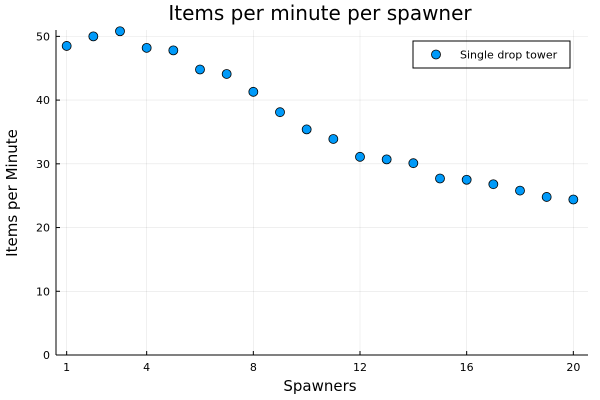  I want to click on x-tick-label: 12, so click(360, 367).